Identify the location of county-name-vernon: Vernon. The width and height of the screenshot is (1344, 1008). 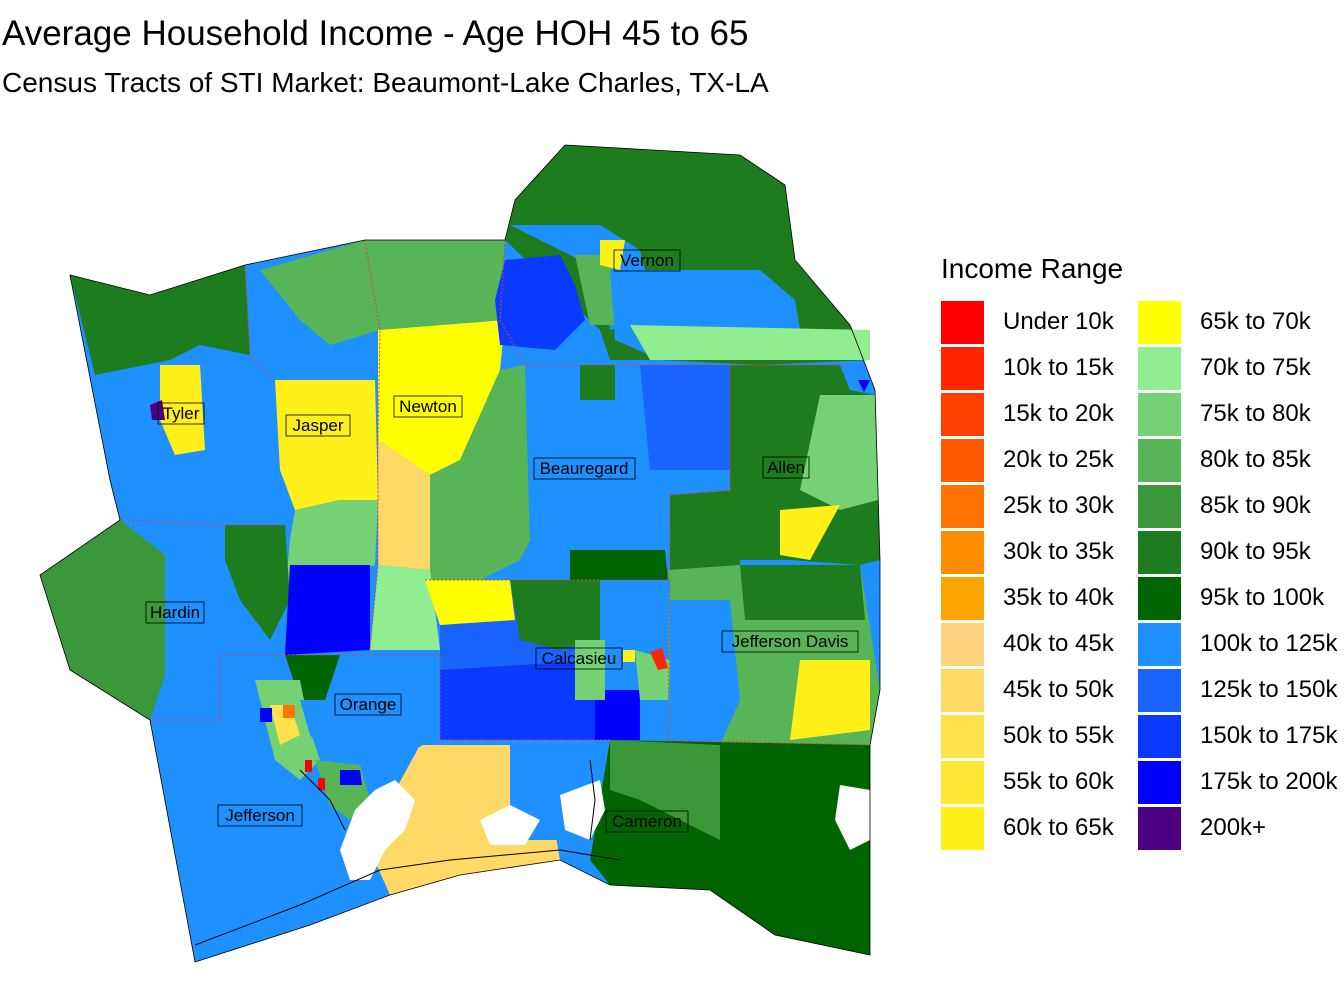
(647, 260).